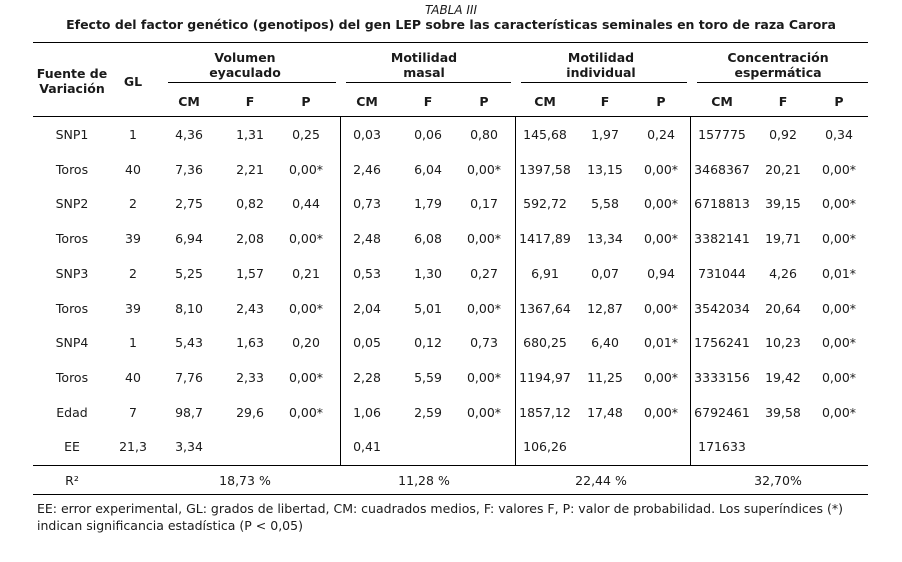 This screenshot has height=562, width=902. I want to click on table-cell: 1,06, so click(367, 412).